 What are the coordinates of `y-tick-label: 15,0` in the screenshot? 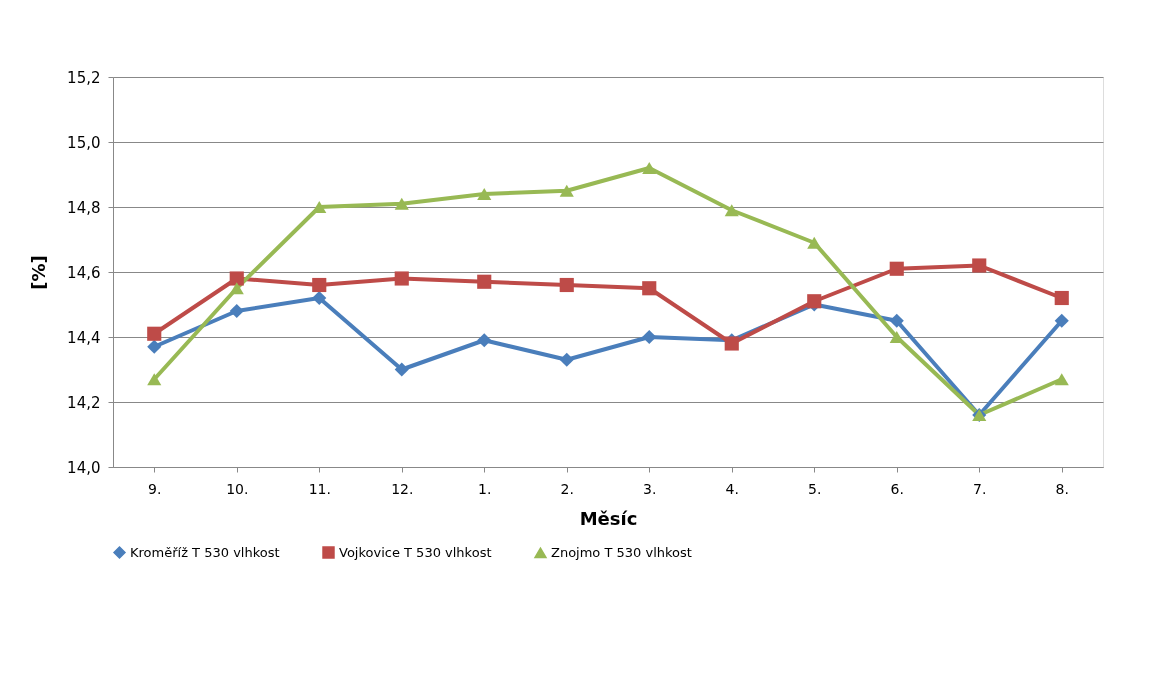 It's located at (84, 142).